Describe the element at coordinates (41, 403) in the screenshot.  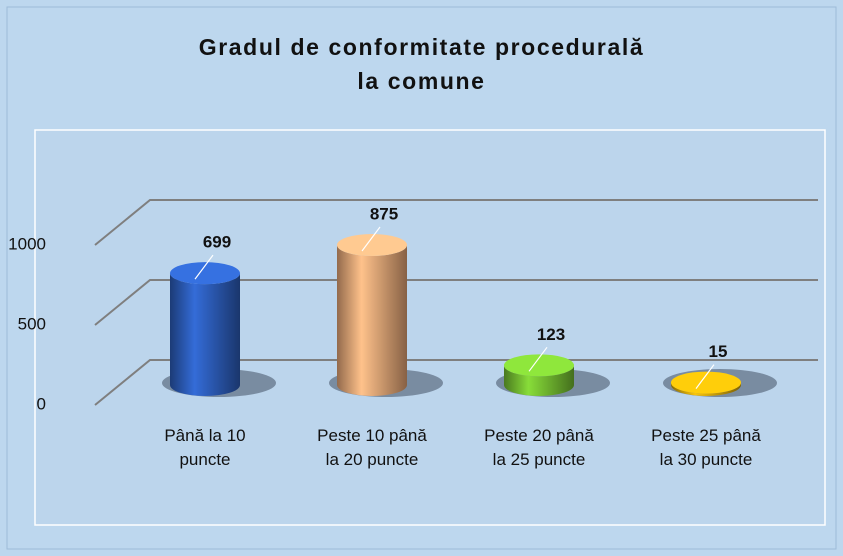
I see `y-tick-label: 0` at that location.